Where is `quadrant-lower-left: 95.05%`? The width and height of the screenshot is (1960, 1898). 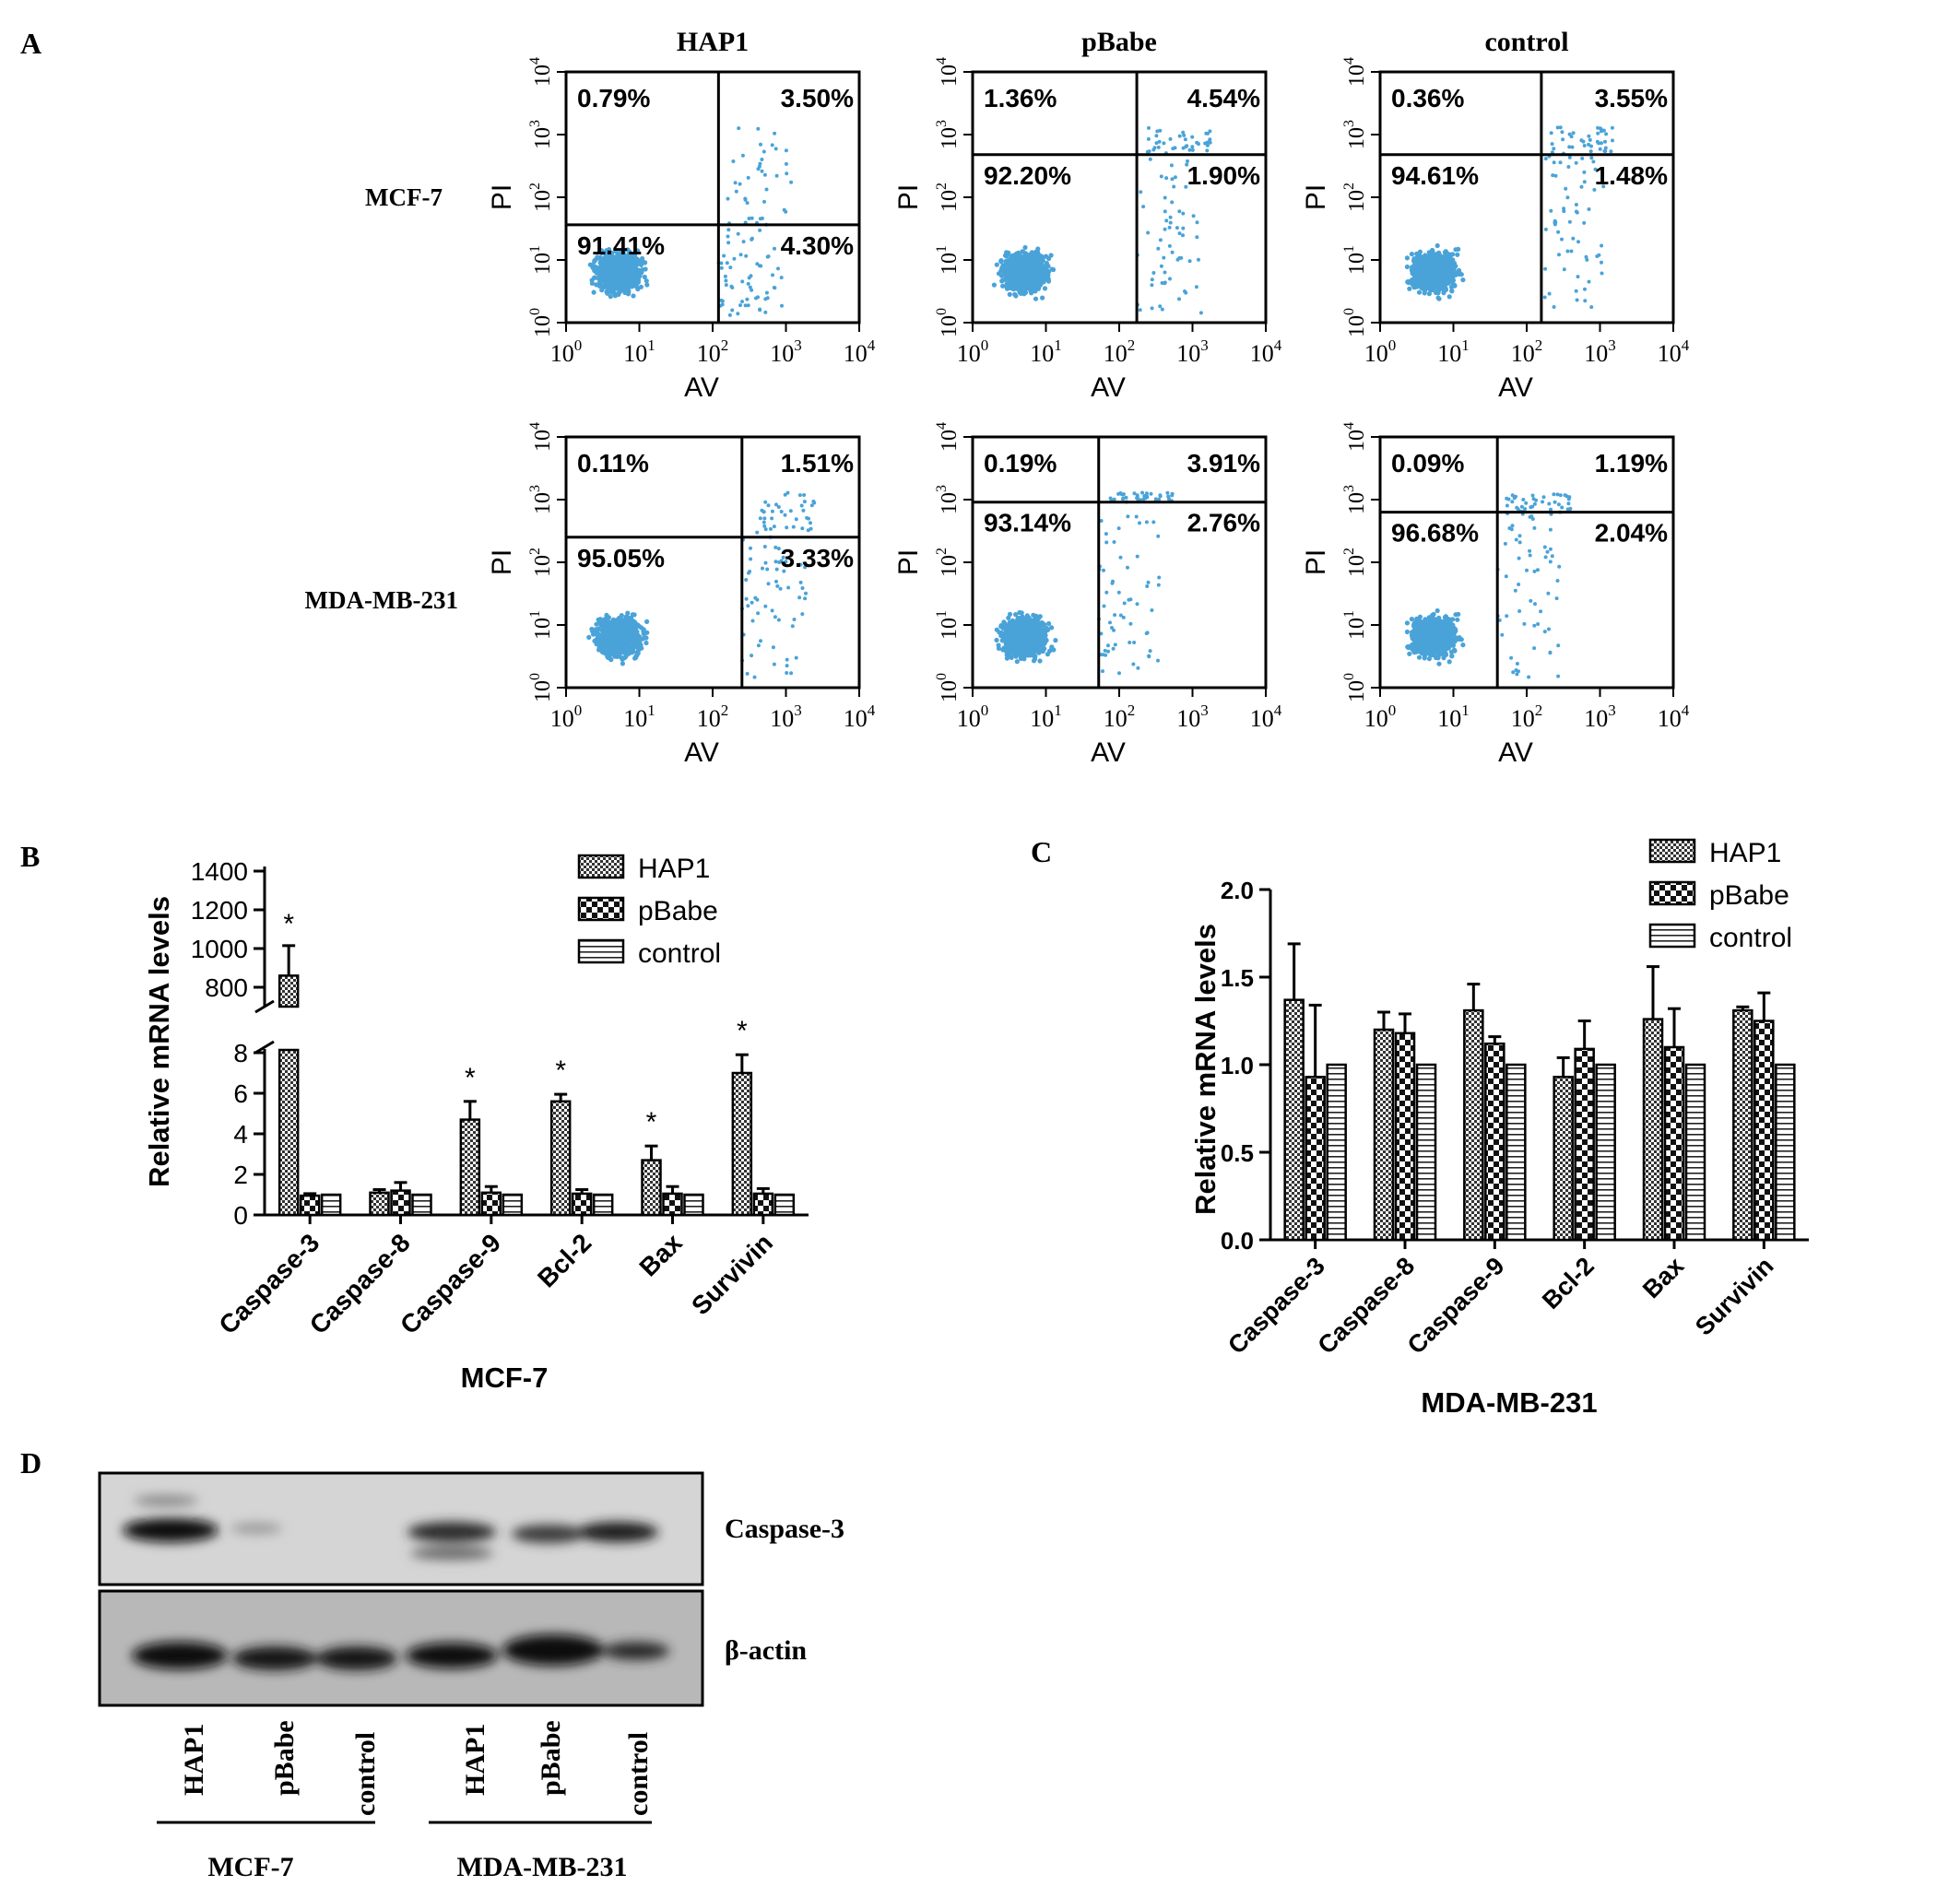
quadrant-lower-left: 95.05% is located at coordinates (621, 558).